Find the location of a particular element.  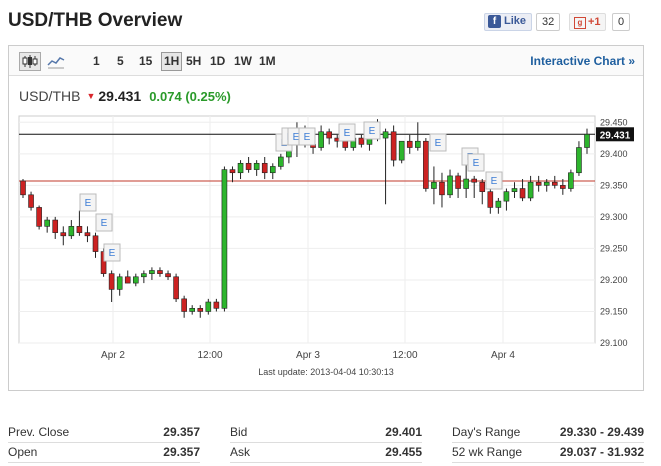

last-update: Last update: 2013-04-04 10:30:13 is located at coordinates (326, 372).